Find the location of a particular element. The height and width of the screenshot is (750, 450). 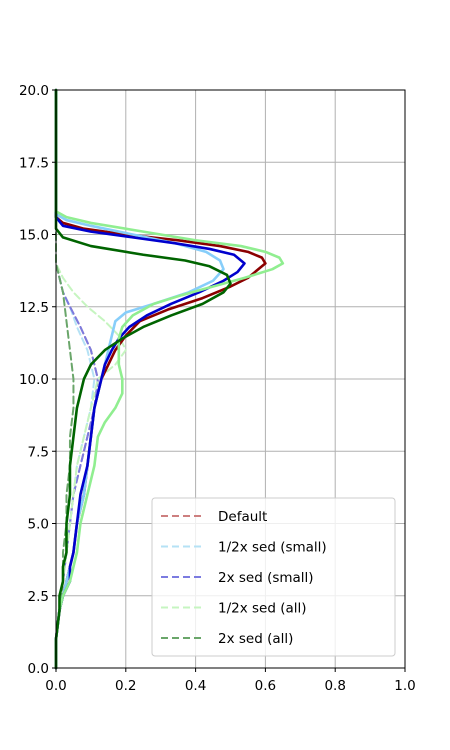

y-tick-label: 0.0 is located at coordinates (38, 669).